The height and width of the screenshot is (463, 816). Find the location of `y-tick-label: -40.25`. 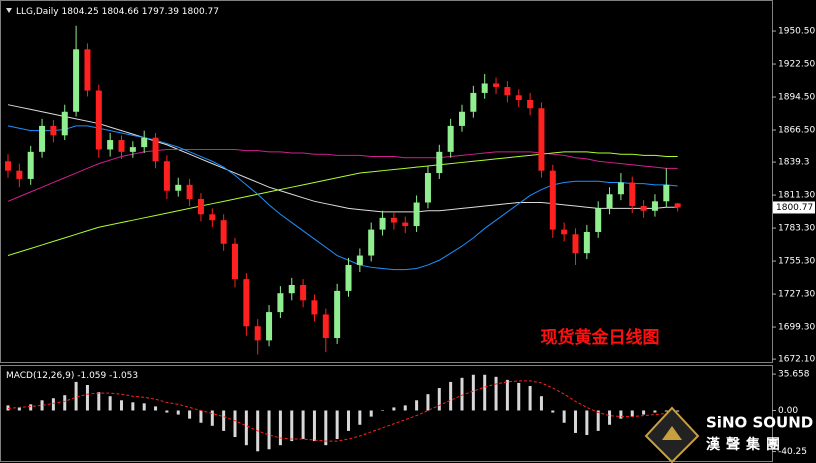

y-tick-label: -40.25 is located at coordinates (792, 452).